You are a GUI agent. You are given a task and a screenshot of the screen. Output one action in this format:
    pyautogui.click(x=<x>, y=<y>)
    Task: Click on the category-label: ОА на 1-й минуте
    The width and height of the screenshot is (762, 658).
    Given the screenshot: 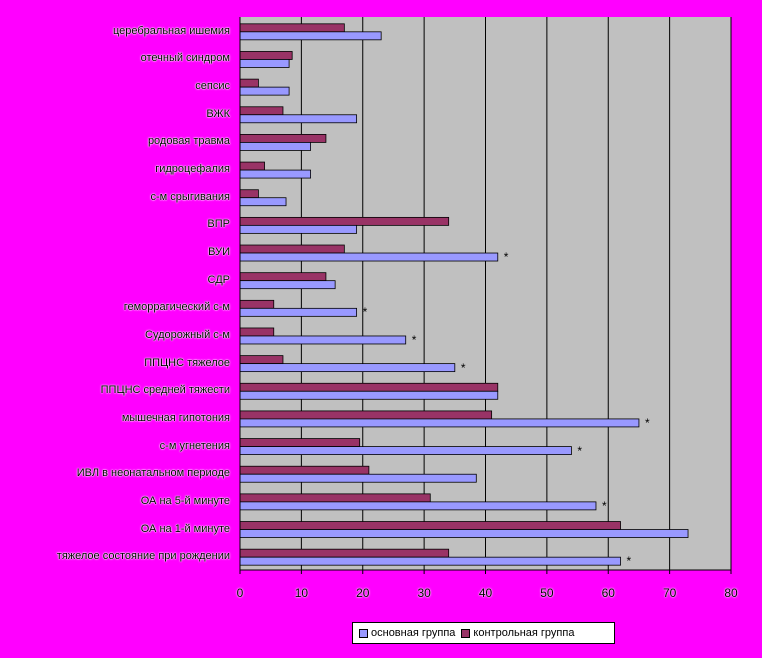 What is the action you would take?
    pyautogui.click(x=185, y=528)
    